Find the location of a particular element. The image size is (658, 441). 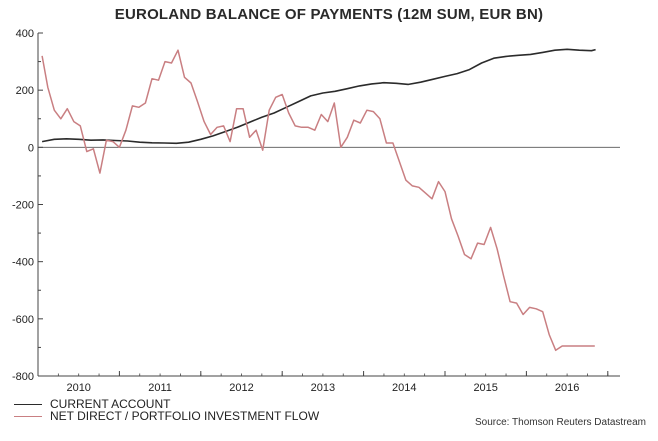

y-tick-label: -600 is located at coordinates (23, 320).